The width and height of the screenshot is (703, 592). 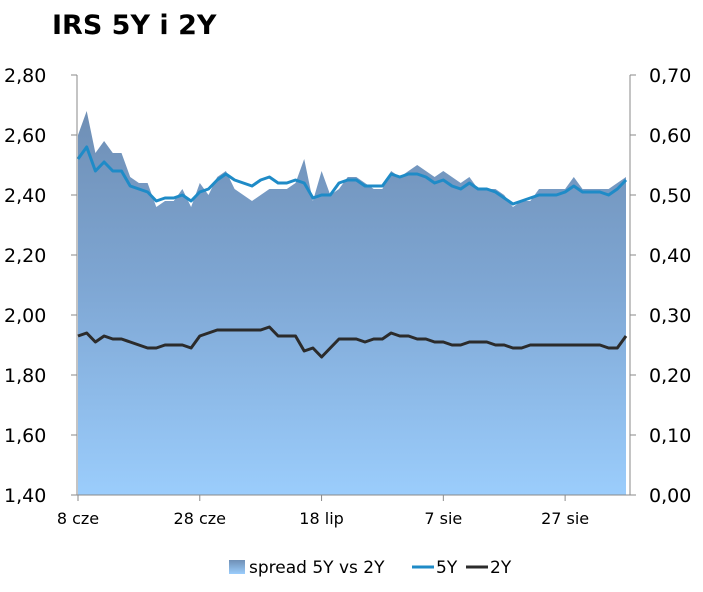 What do you see at coordinates (447, 568) in the screenshot?
I see `legend-5y-label: 5Y` at bounding box center [447, 568].